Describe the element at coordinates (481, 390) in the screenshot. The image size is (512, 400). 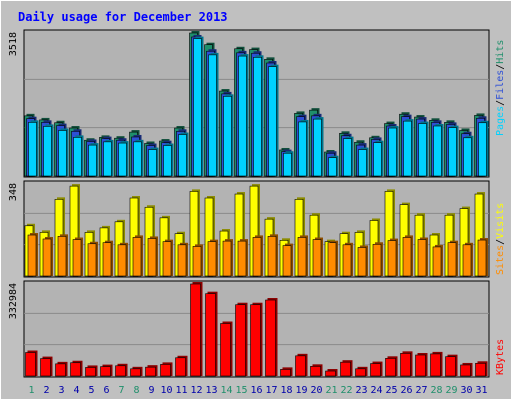
I see `x-tick-label: 31` at that location.